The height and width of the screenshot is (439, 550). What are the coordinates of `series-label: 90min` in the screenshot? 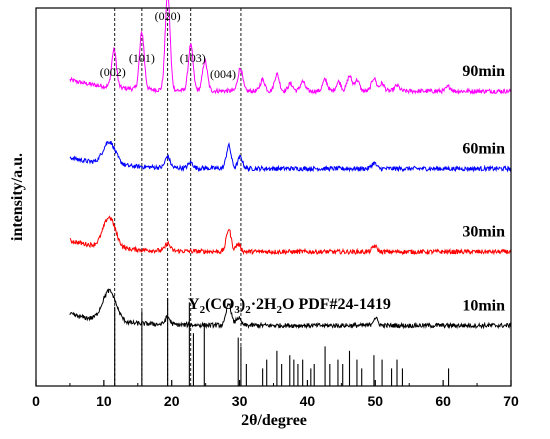 It's located at (483, 71).